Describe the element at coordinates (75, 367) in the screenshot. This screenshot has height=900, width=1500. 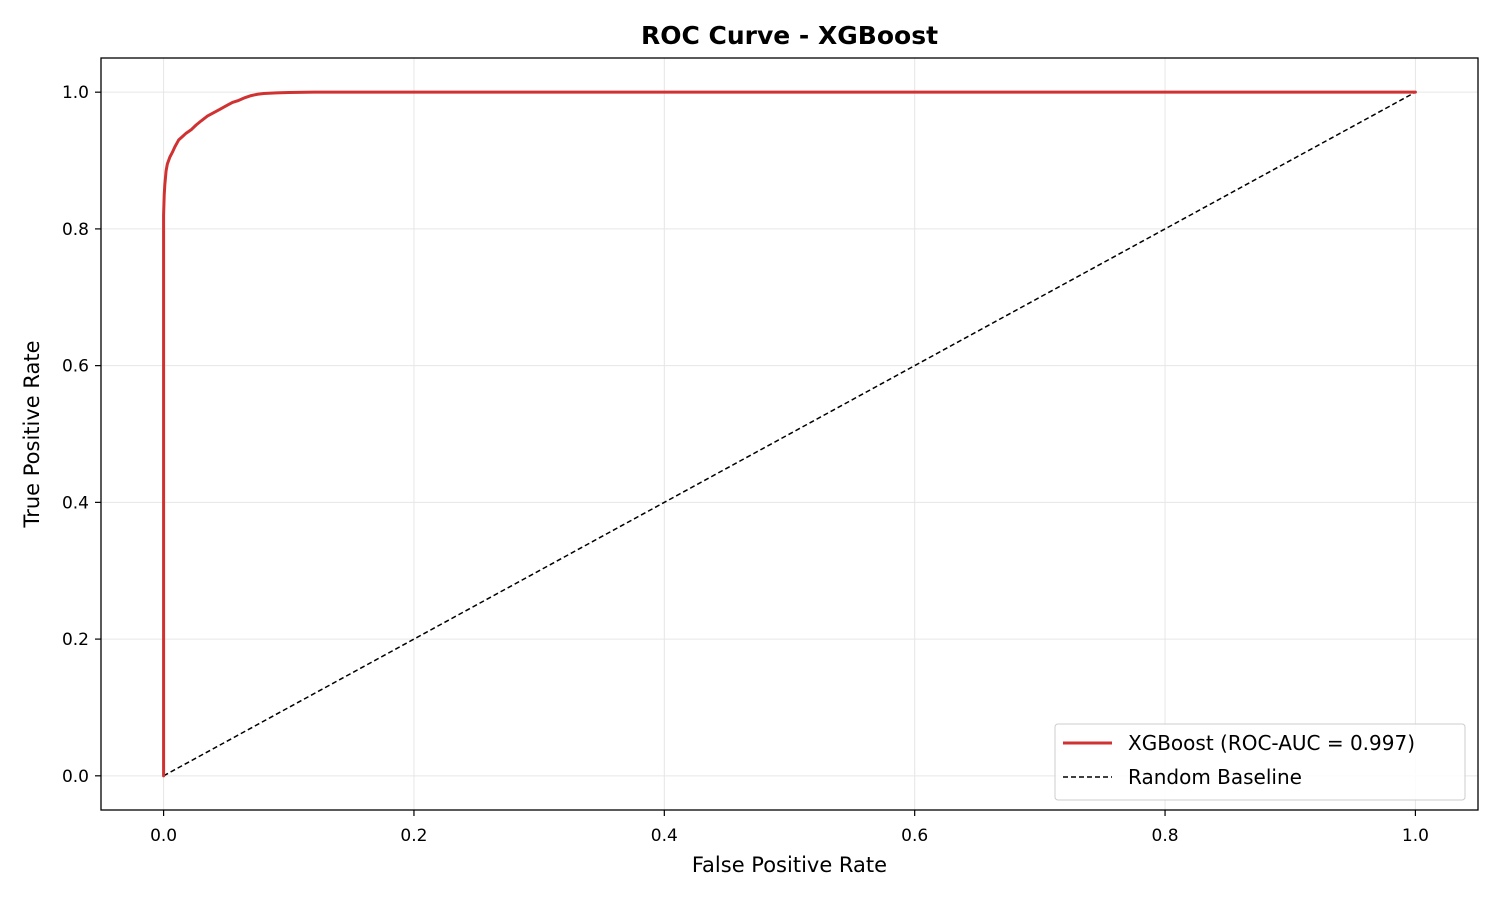
I see `y-tick-label: 0.6` at that location.